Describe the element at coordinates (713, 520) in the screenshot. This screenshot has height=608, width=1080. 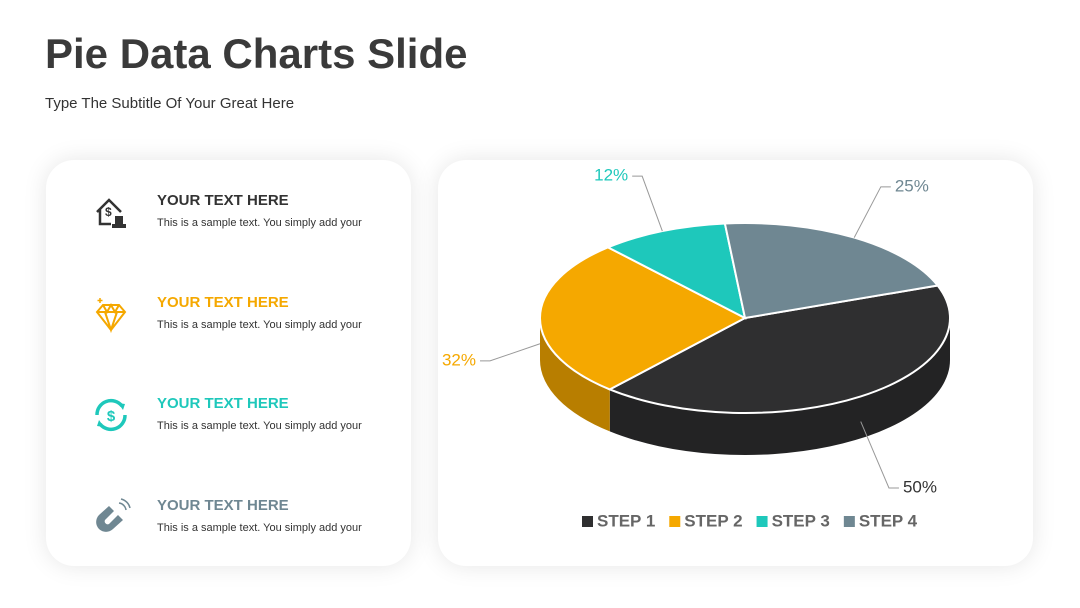
I see `legend-label: STEP 2` at that location.